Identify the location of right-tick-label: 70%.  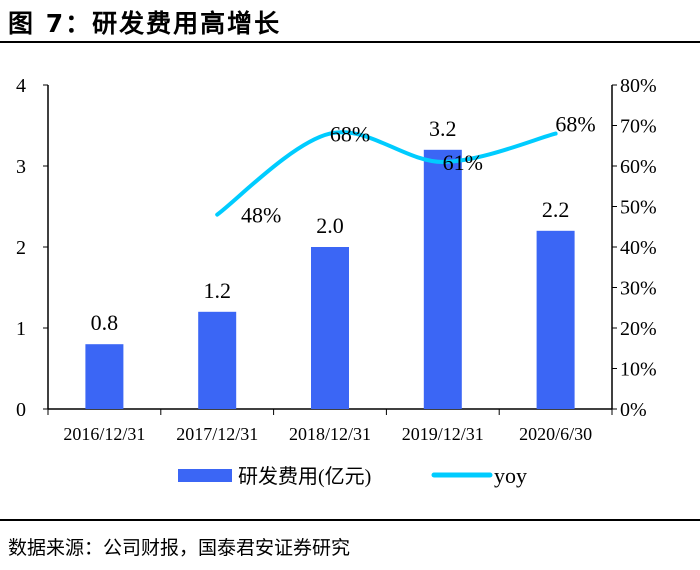
(638, 127).